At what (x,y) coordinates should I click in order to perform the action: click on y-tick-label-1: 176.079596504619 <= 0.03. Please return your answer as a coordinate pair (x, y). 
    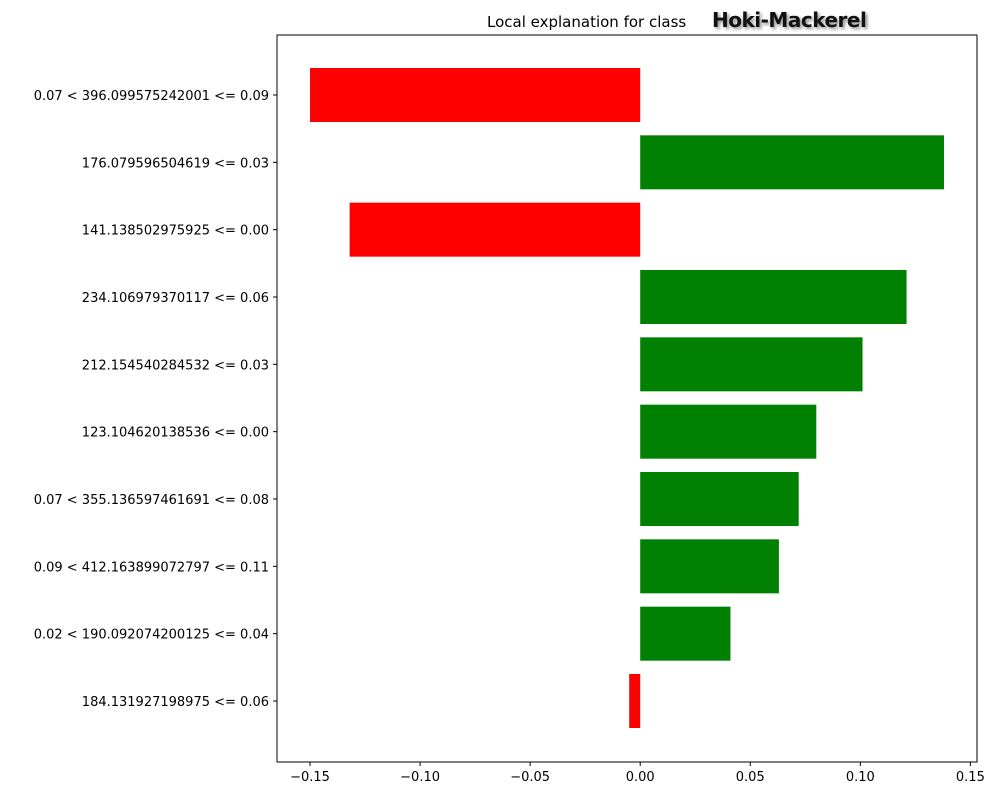
    Looking at the image, I should click on (175, 163).